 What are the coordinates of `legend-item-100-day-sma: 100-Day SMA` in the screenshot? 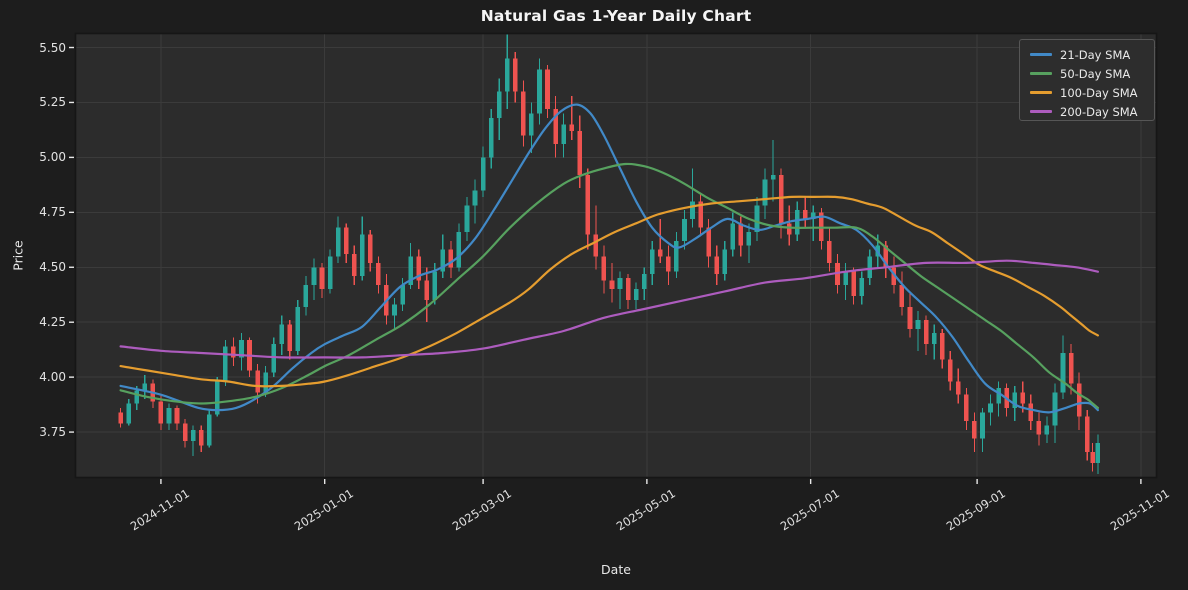 It's located at (1092, 92).